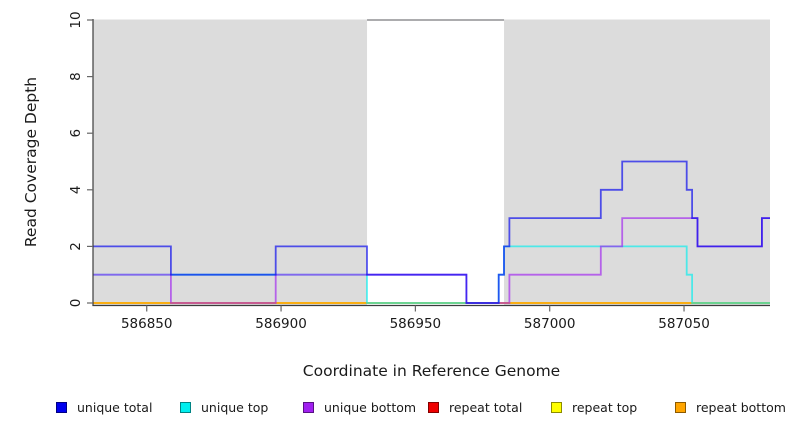 This screenshot has width=792, height=432. Describe the element at coordinates (61, 407) in the screenshot. I see `unique-total-swatch-icon` at that location.